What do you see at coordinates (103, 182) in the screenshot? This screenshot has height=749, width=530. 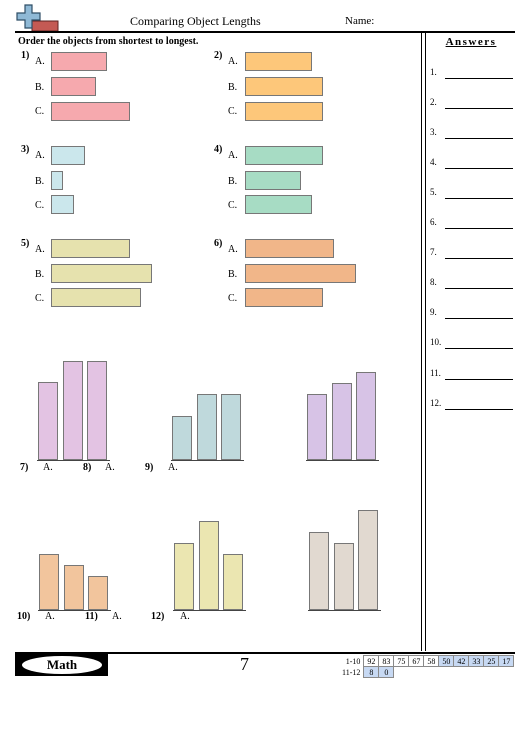 I see `problem-3: 3) A. B. C.` at bounding box center [103, 182].